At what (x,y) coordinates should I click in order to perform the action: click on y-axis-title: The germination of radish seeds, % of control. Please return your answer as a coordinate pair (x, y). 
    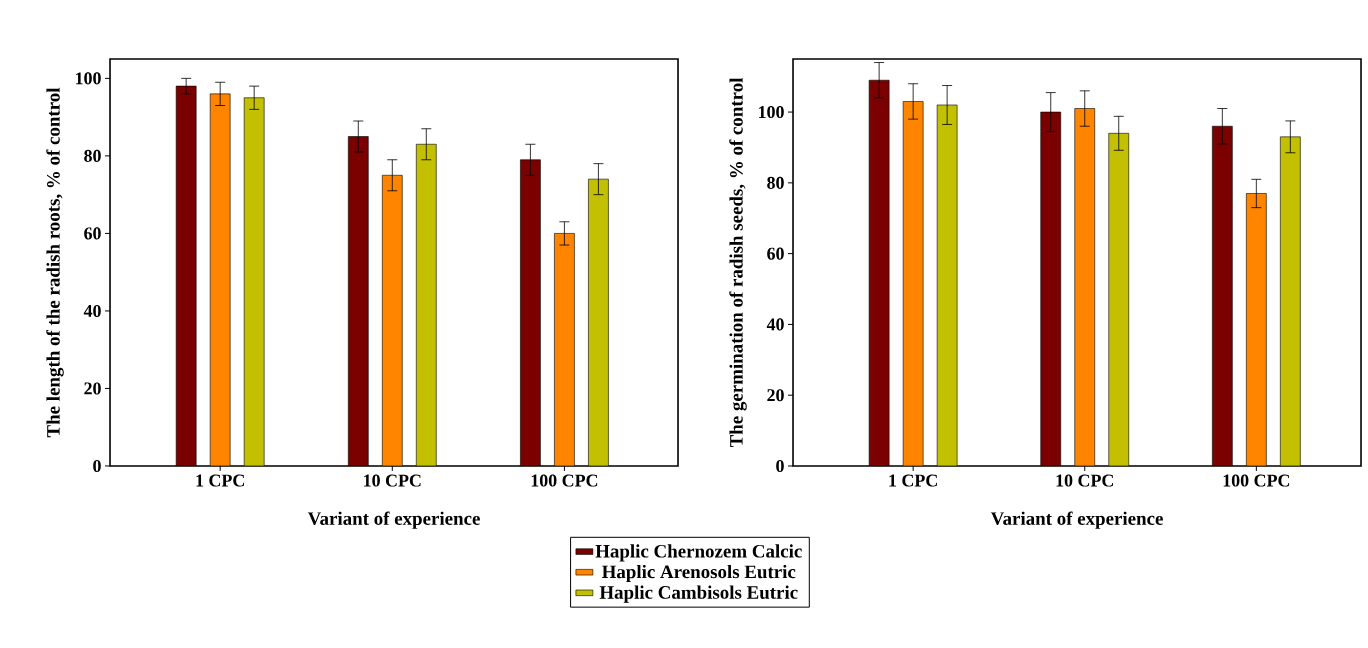
    Looking at the image, I should click on (738, 262).